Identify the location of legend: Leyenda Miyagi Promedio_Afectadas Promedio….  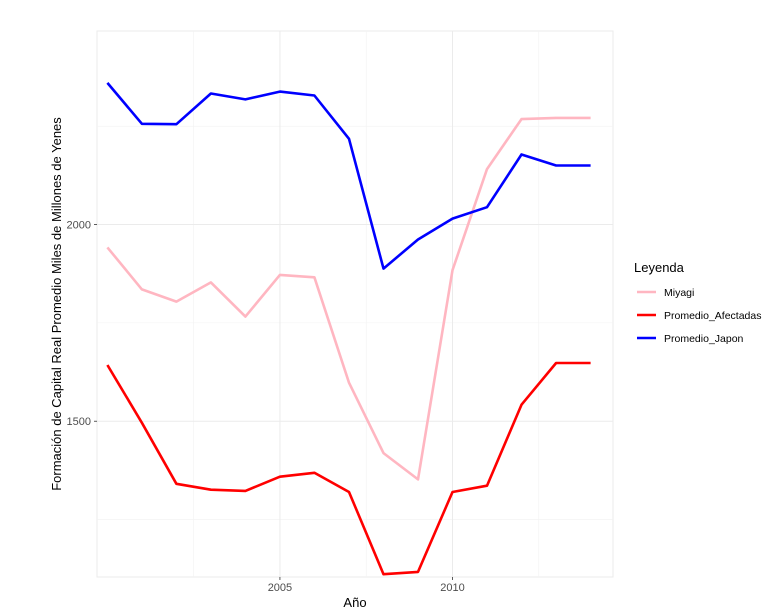
(697, 302).